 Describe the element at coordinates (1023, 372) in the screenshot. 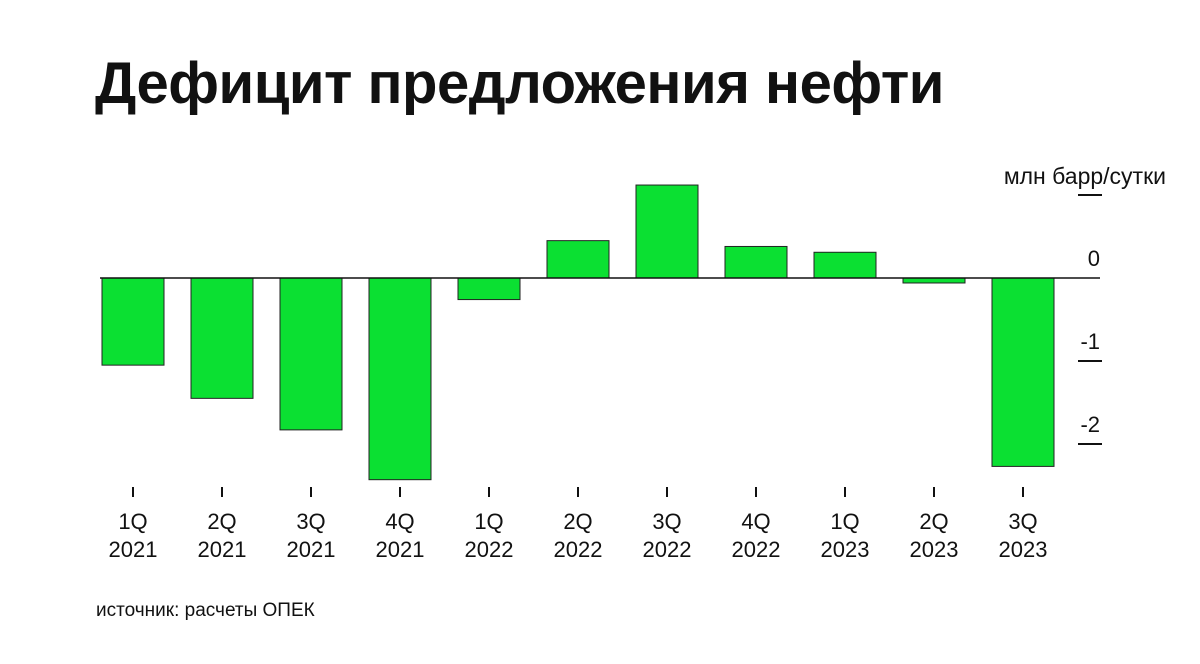

I see `bar-3q-2023` at that location.